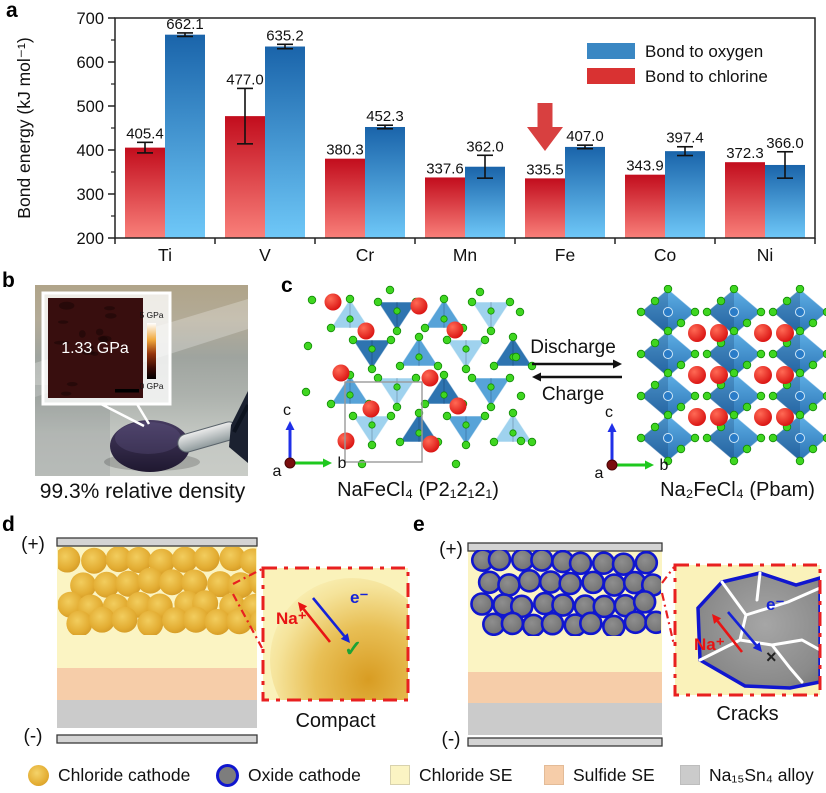 The height and width of the screenshot is (793, 826). Describe the element at coordinates (353, 648) in the screenshot. I see `panel-d-check-icon: ✓` at that location.